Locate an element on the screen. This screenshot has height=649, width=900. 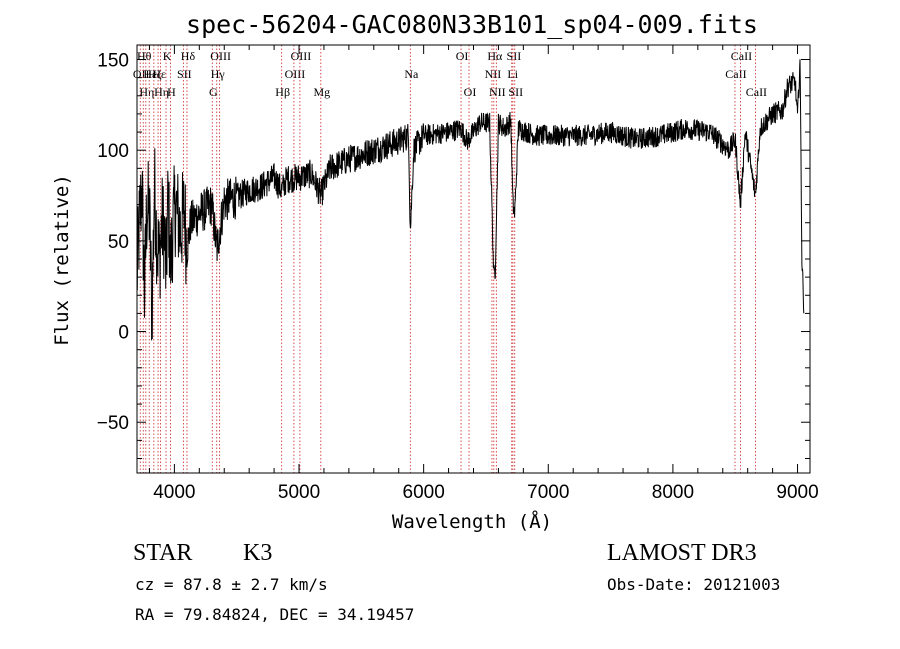
x-axis-label: Wavelength (Å) is located at coordinates (472, 521).